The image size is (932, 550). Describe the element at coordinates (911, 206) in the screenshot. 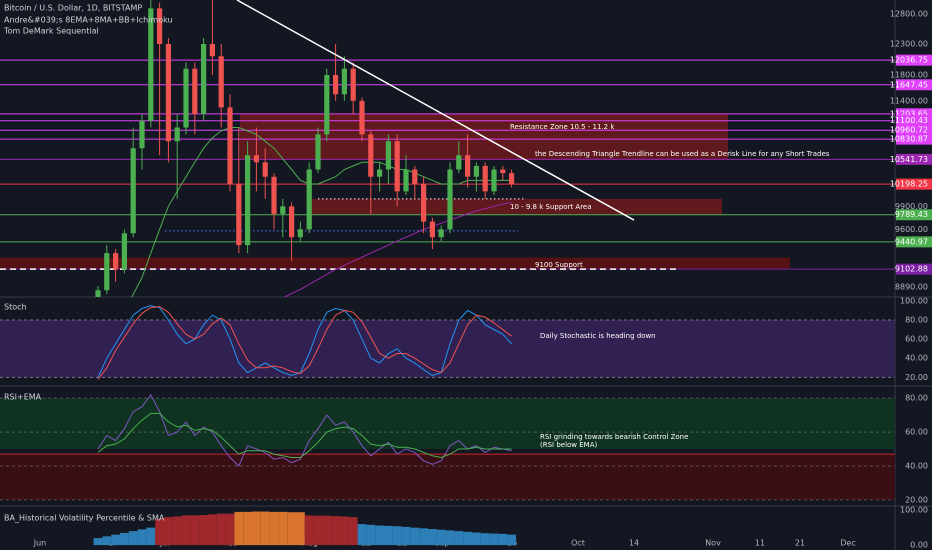

I see `y-tick-label: 9900.00` at that location.